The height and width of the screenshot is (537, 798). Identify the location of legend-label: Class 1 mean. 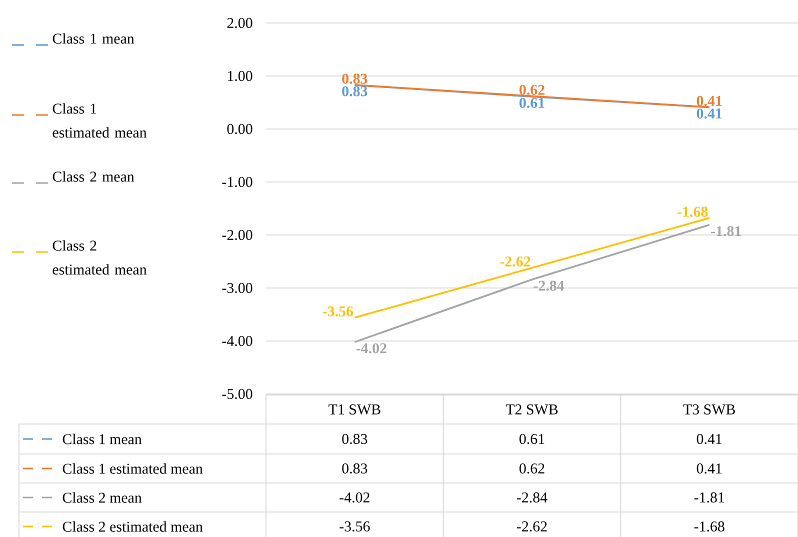
(93, 38).